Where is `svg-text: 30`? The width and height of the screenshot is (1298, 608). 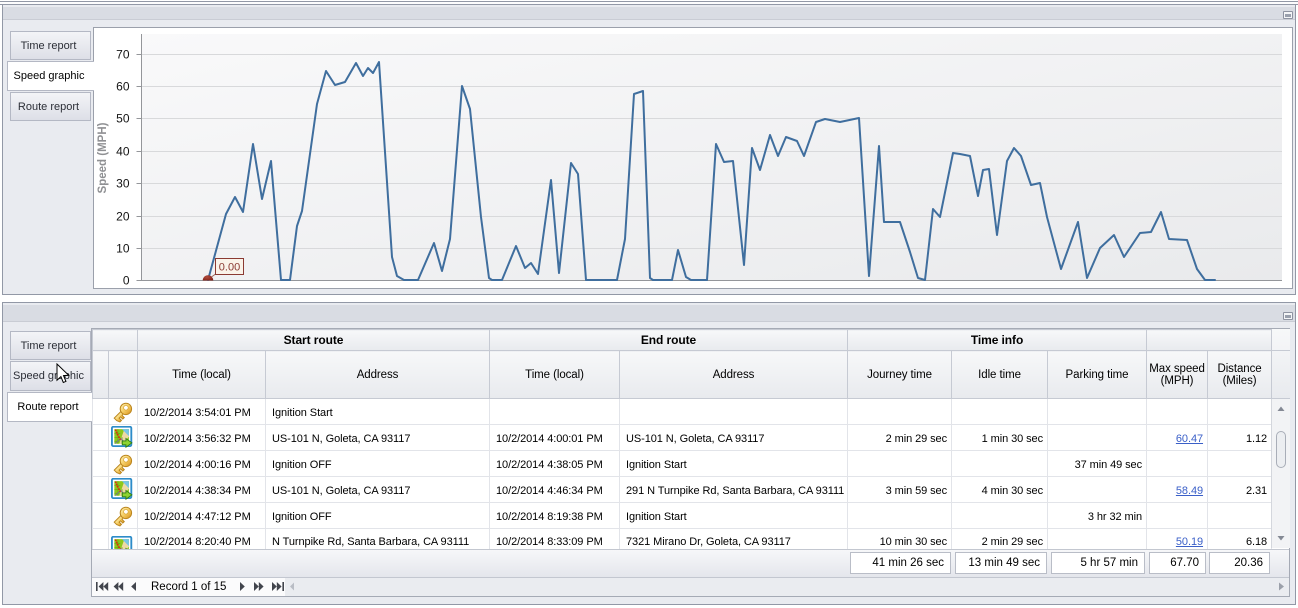
svg-text: 30 is located at coordinates (123, 184).